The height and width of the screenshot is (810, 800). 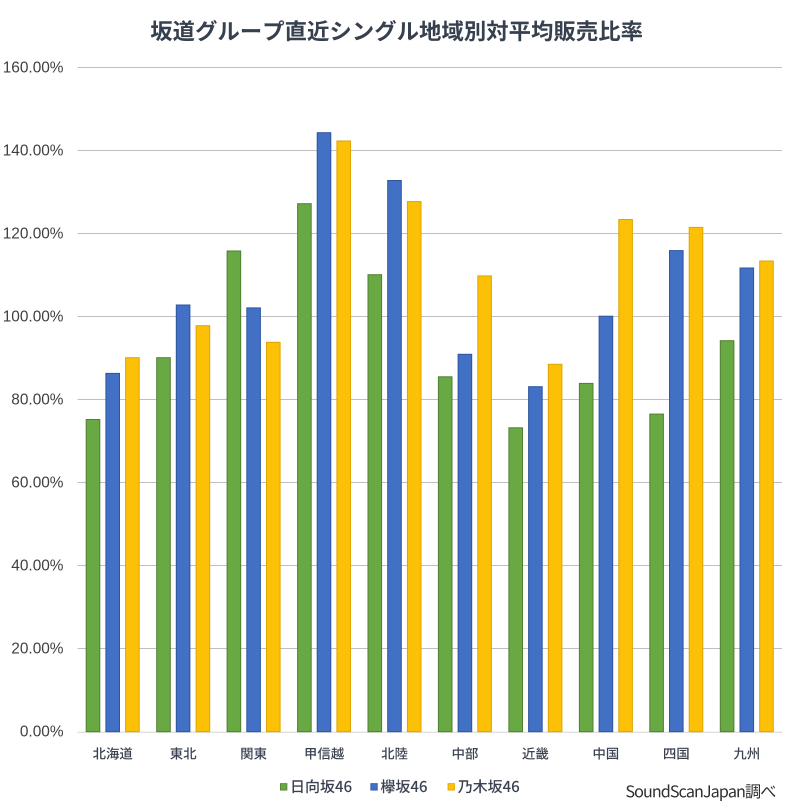 I want to click on svg-text: 160.00%, so click(x=33, y=68).